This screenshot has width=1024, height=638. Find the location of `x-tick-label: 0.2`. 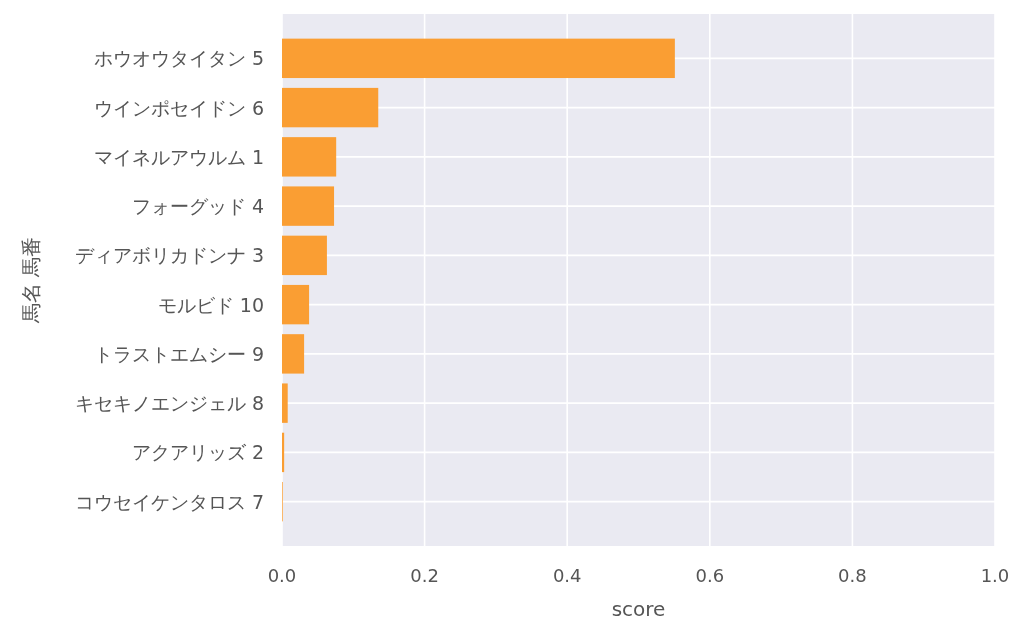

x-tick-label: 0.2 is located at coordinates (424, 575).